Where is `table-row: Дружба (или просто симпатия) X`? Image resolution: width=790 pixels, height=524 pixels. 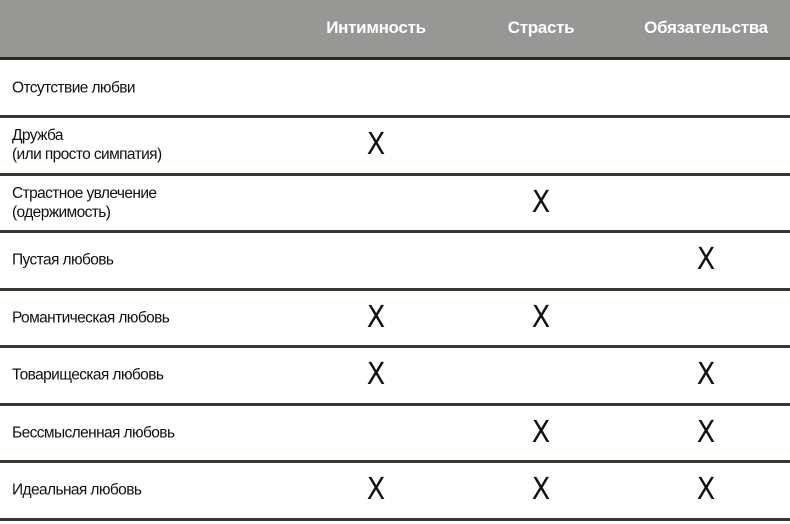 table-row: Дружба (или просто симпатия) X is located at coordinates (395, 147).